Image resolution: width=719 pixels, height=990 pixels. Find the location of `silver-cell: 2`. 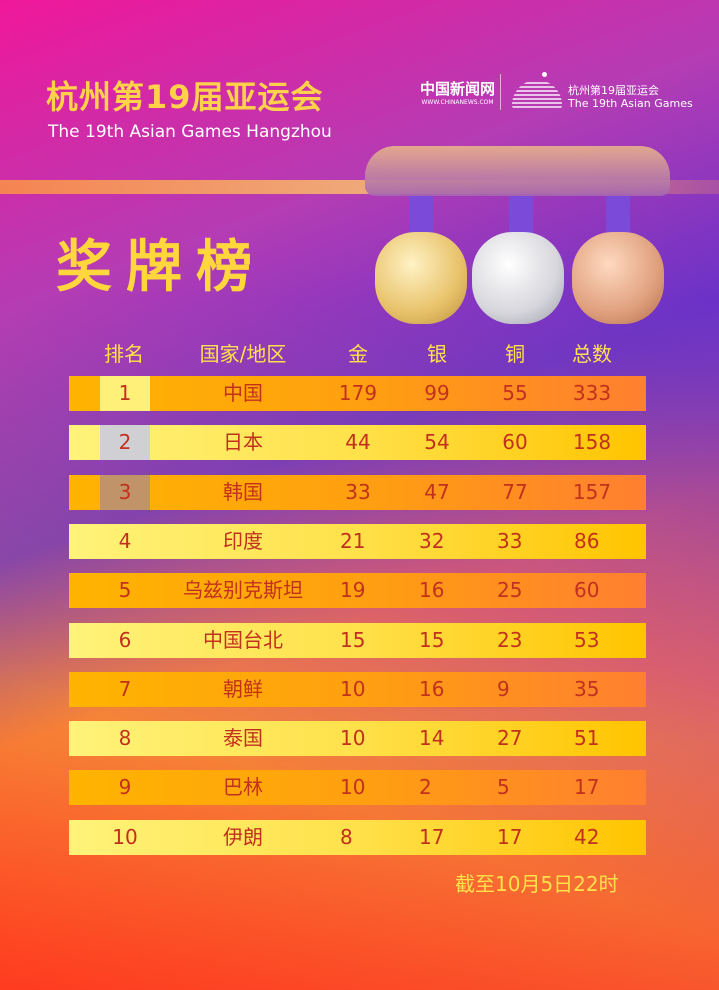

silver-cell: 2 is located at coordinates (425, 787).